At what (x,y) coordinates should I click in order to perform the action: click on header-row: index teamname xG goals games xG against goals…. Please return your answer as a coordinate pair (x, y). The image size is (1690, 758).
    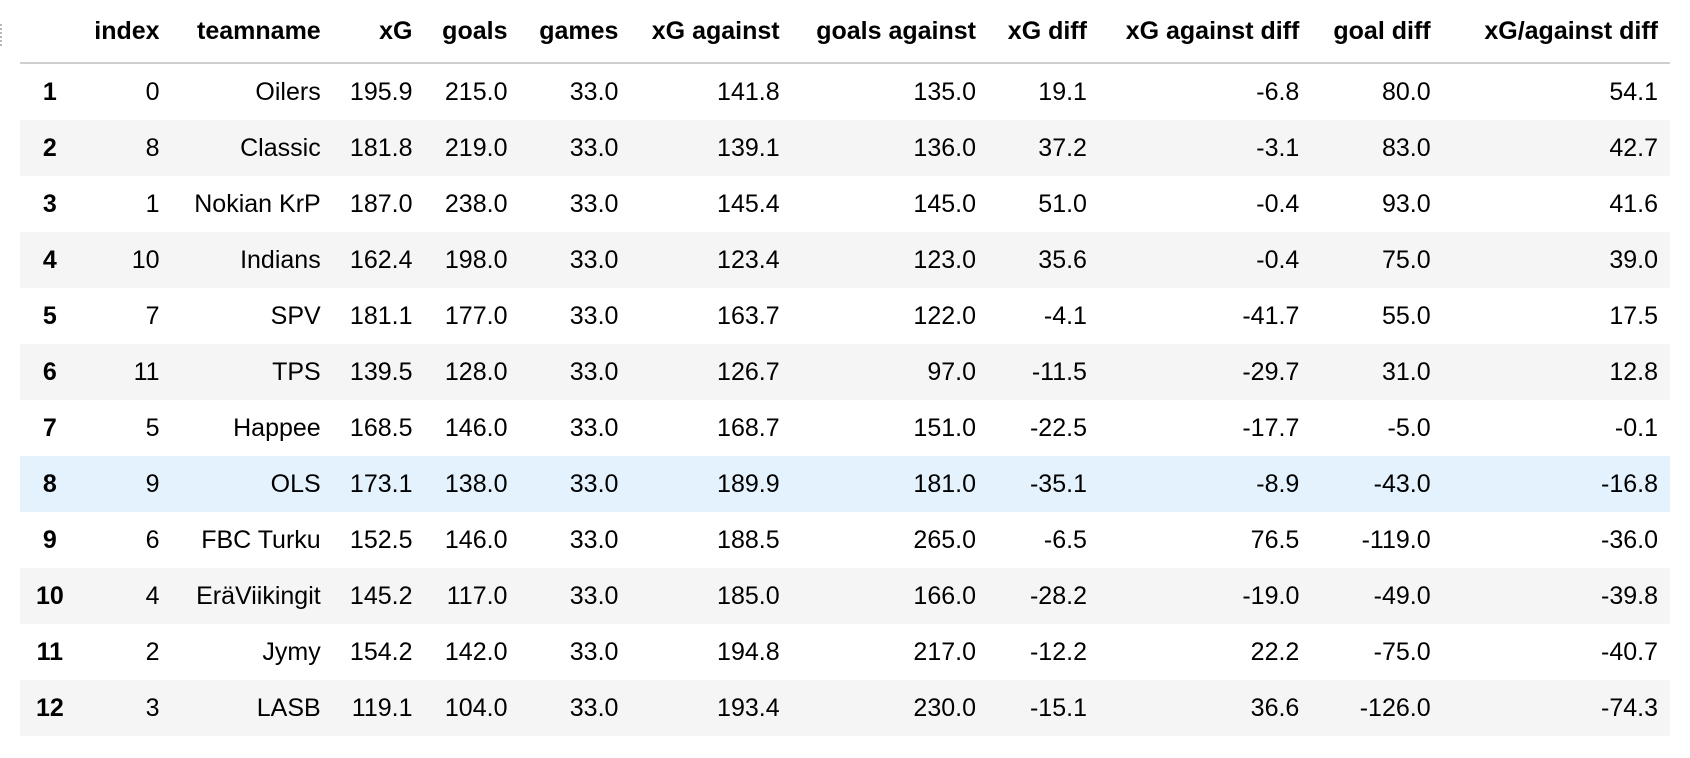
    Looking at the image, I should click on (845, 32).